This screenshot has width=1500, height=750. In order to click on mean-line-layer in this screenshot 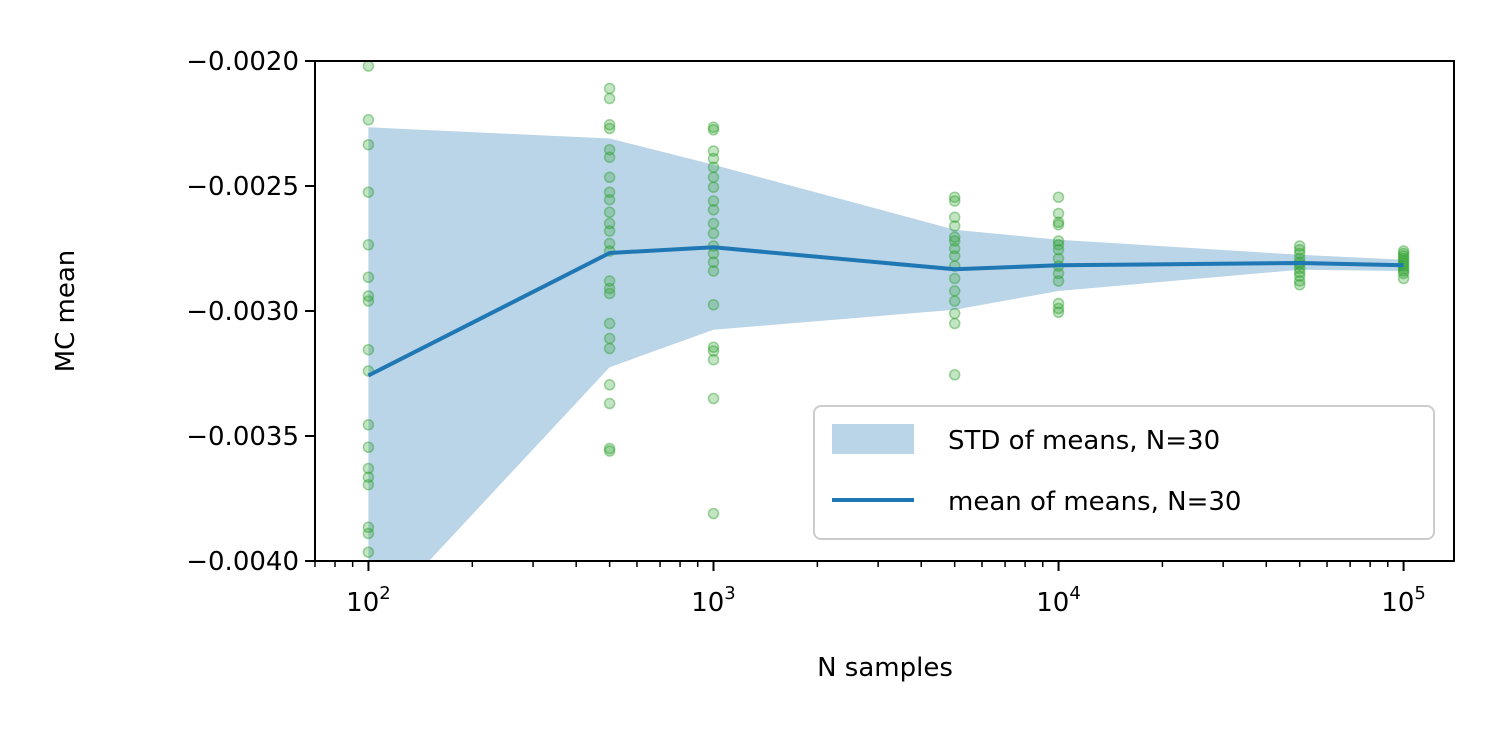, I will do `click(885, 311)`.